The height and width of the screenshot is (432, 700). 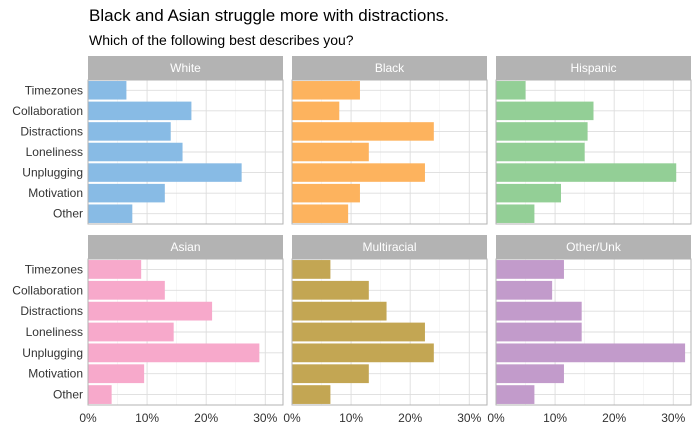 I want to click on bar-multiracial-loneliness, so click(x=358, y=332).